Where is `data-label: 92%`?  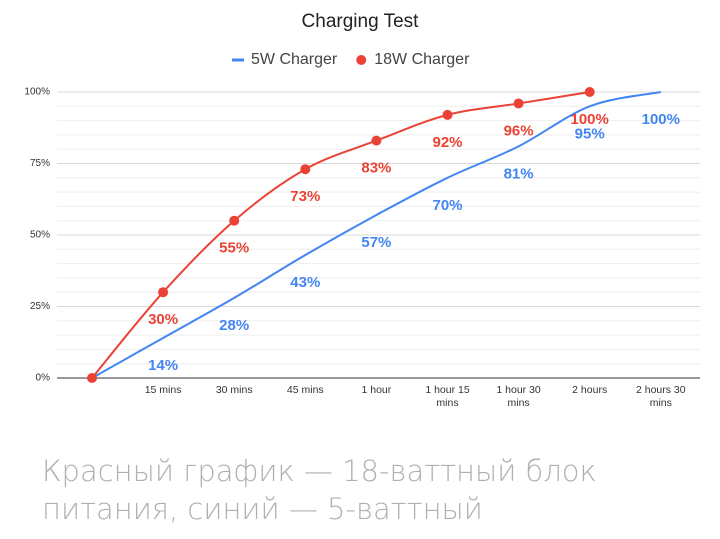 data-label: 92% is located at coordinates (447, 142).